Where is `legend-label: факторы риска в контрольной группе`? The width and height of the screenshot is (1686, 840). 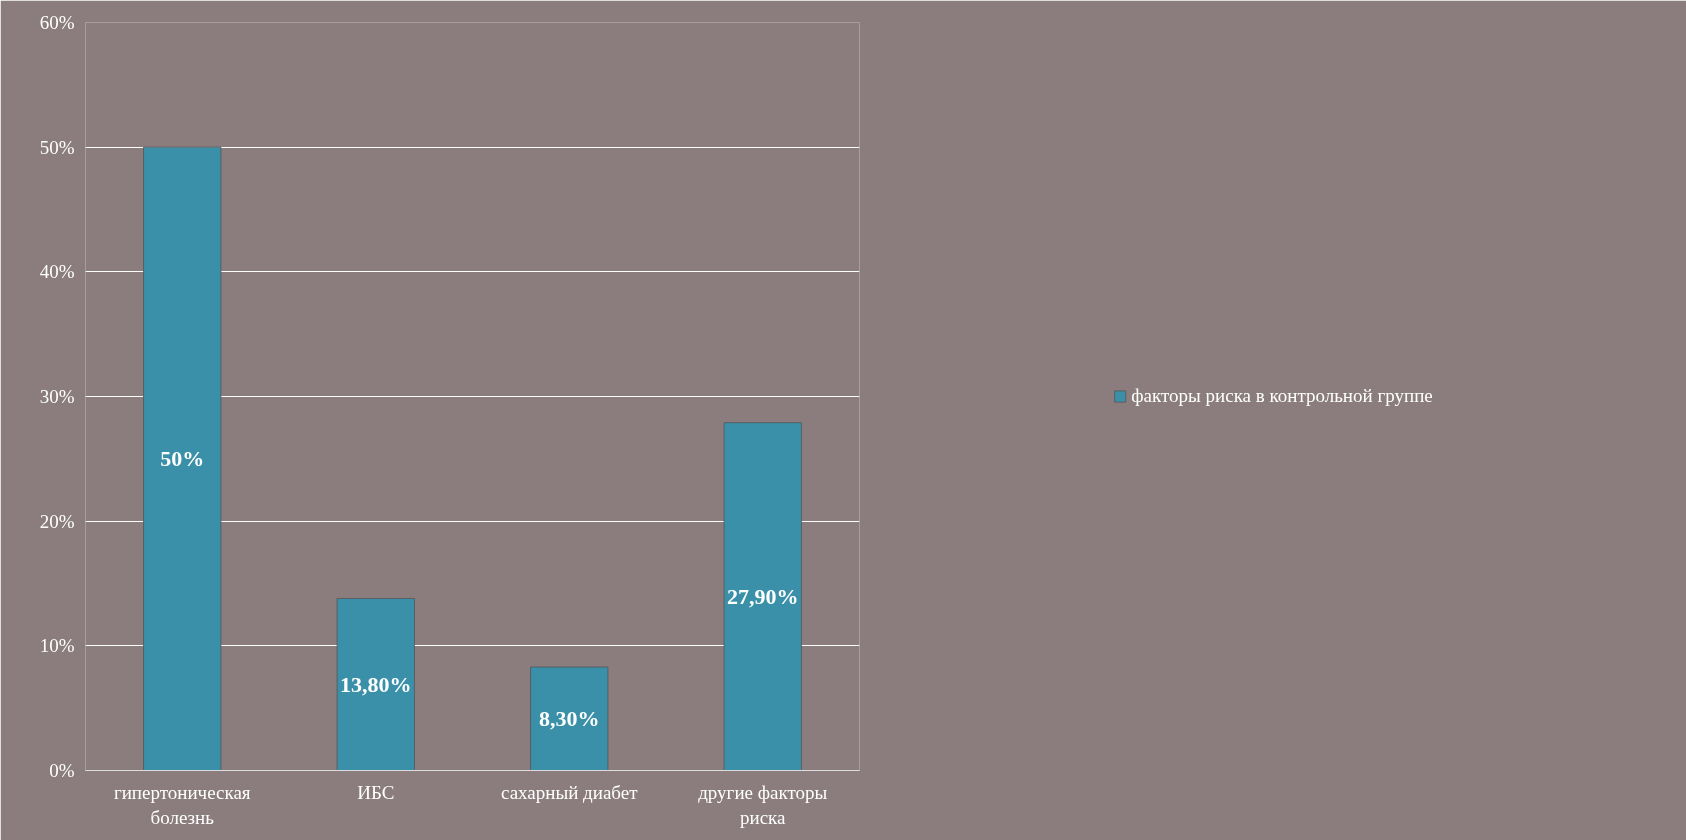 legend-label: факторы риска в контрольной группе is located at coordinates (1282, 396).